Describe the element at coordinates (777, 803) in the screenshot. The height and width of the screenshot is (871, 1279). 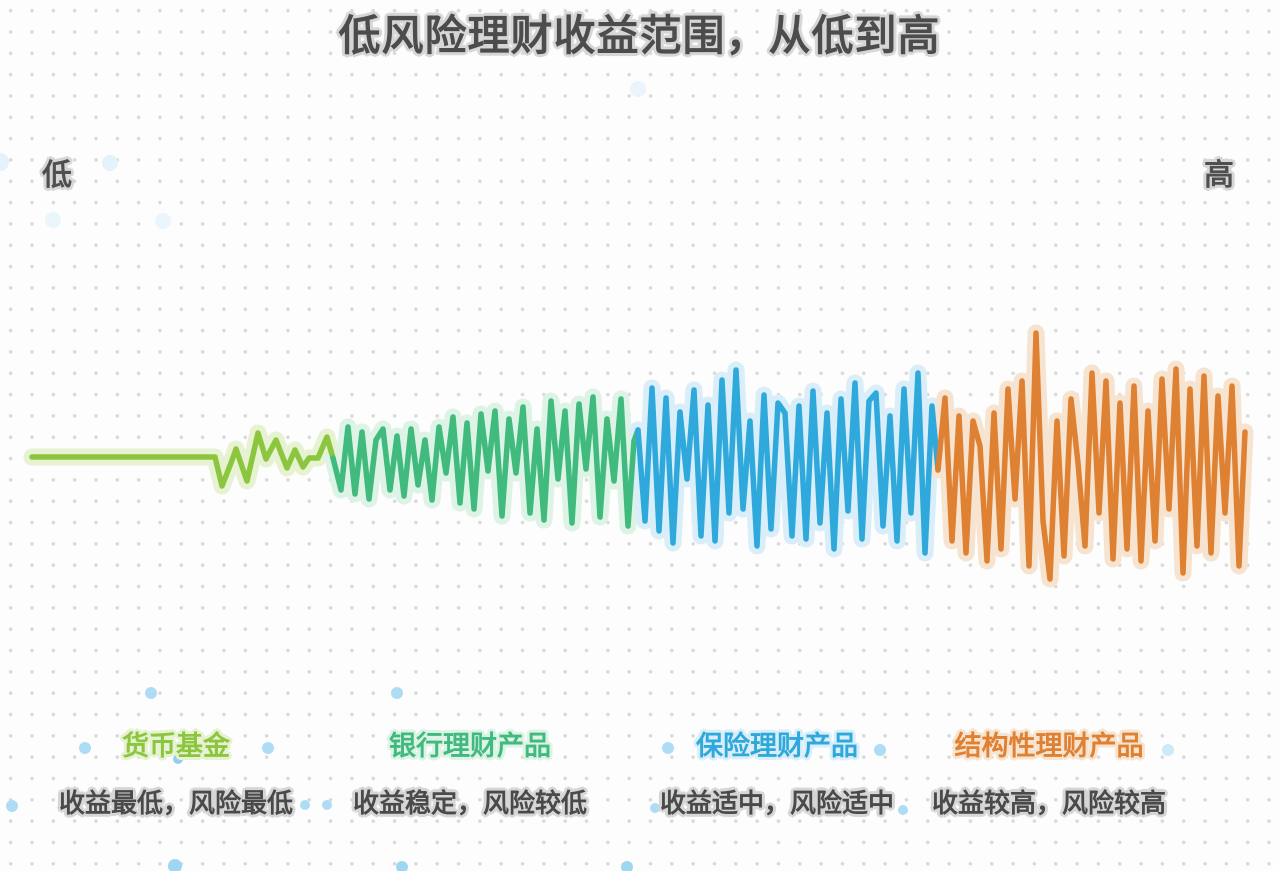
I see `legend-desc-insurance-wealth-product: 收益适中，风险适中` at that location.